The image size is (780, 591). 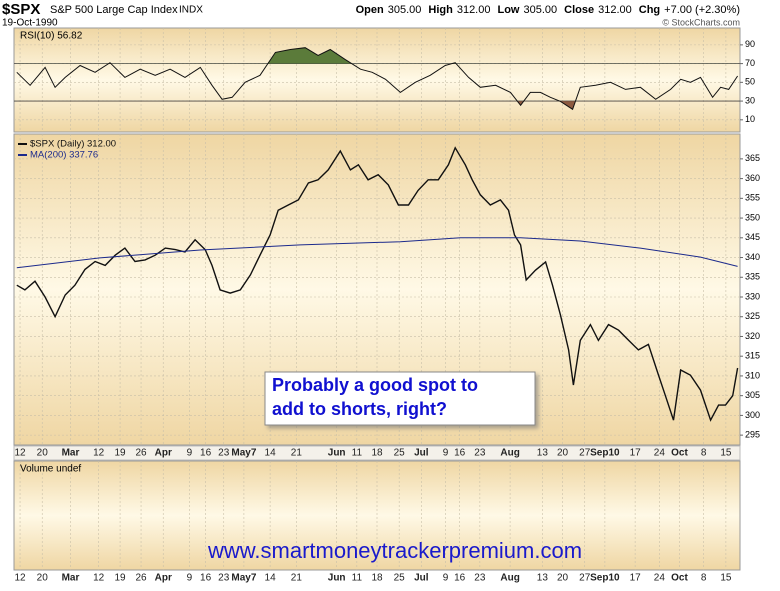 I want to click on credit: © StockCharts.com, so click(x=701, y=22).